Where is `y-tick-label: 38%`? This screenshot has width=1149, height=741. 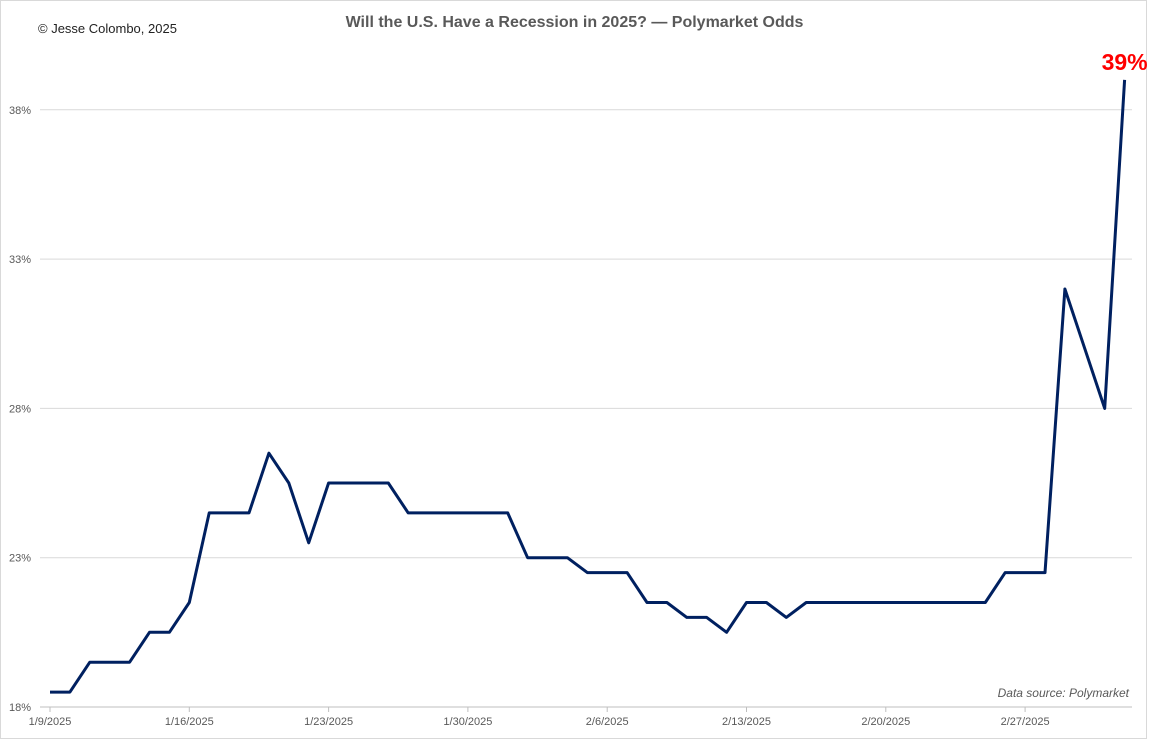
y-tick-label: 38% is located at coordinates (20, 111).